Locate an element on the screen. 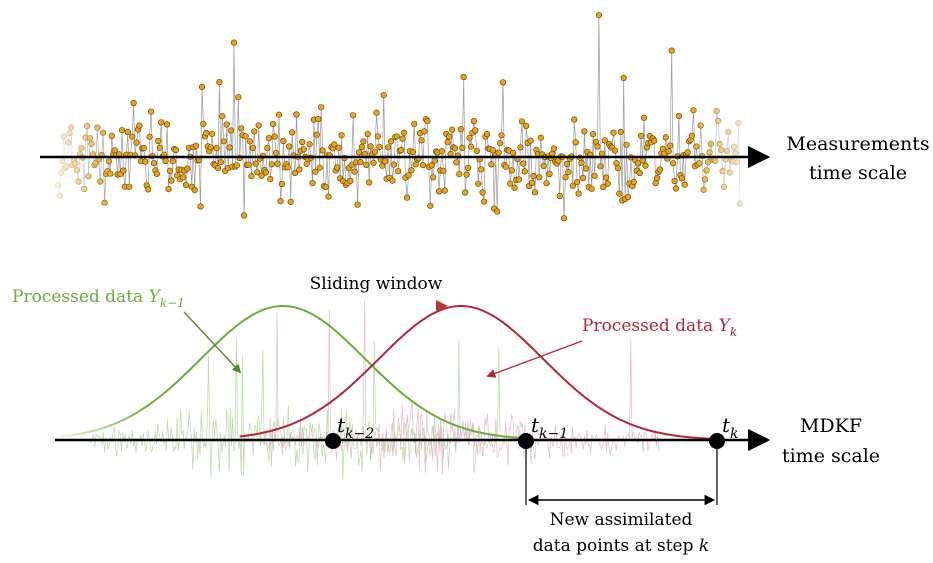 The width and height of the screenshot is (933, 563). window-curve-prev is located at coordinates (290, 372).